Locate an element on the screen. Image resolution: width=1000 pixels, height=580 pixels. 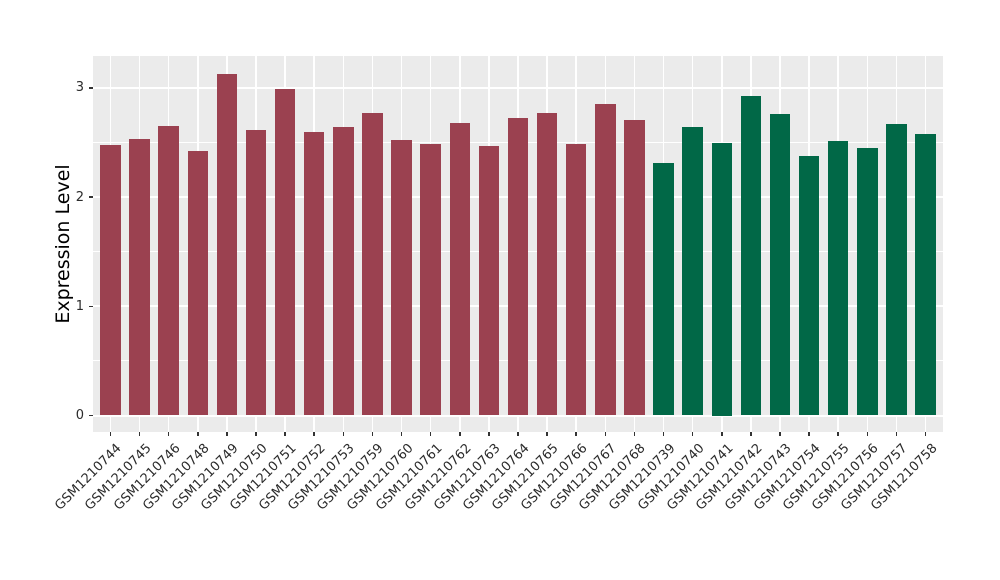
y-tick-label: 2 is located at coordinates (79, 197).